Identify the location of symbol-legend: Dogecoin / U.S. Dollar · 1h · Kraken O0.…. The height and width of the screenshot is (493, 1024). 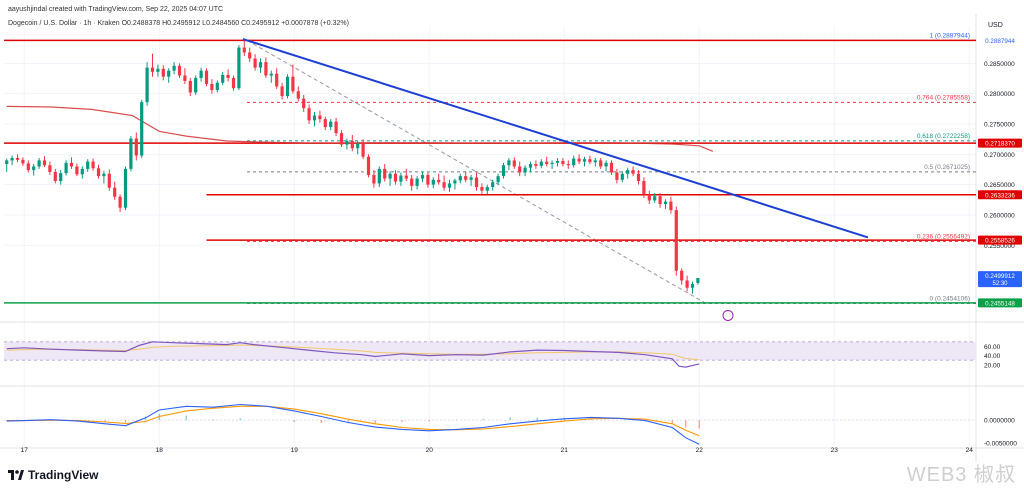
(178, 23).